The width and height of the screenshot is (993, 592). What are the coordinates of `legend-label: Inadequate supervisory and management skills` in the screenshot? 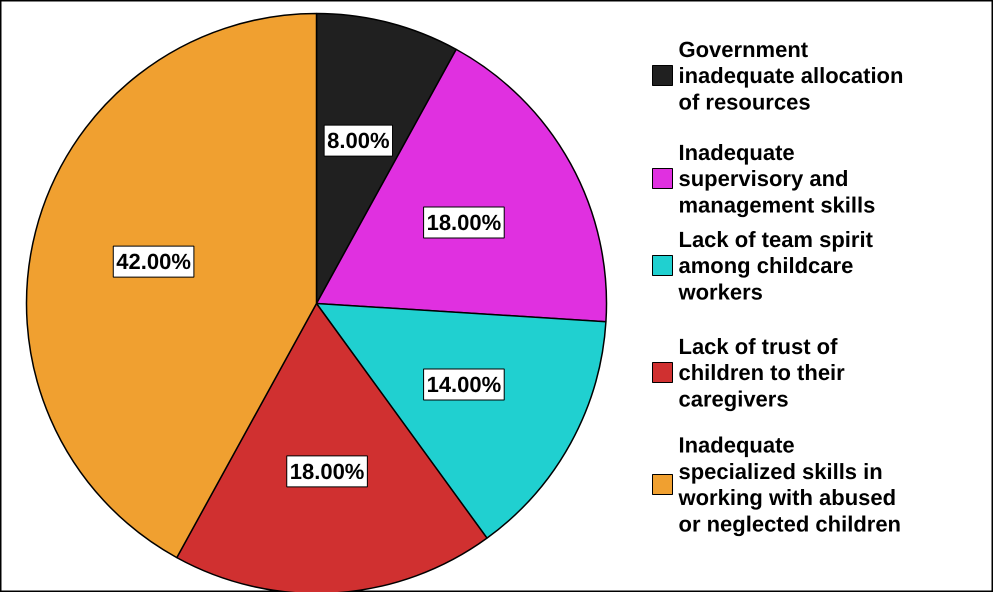 It's located at (777, 179).